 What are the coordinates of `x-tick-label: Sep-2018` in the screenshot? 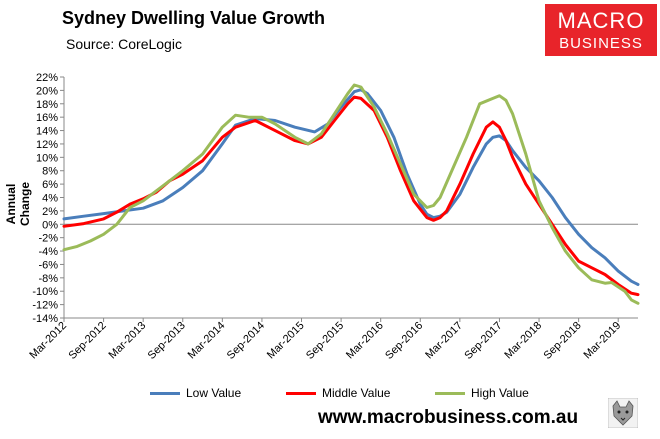 It's located at (563, 341).